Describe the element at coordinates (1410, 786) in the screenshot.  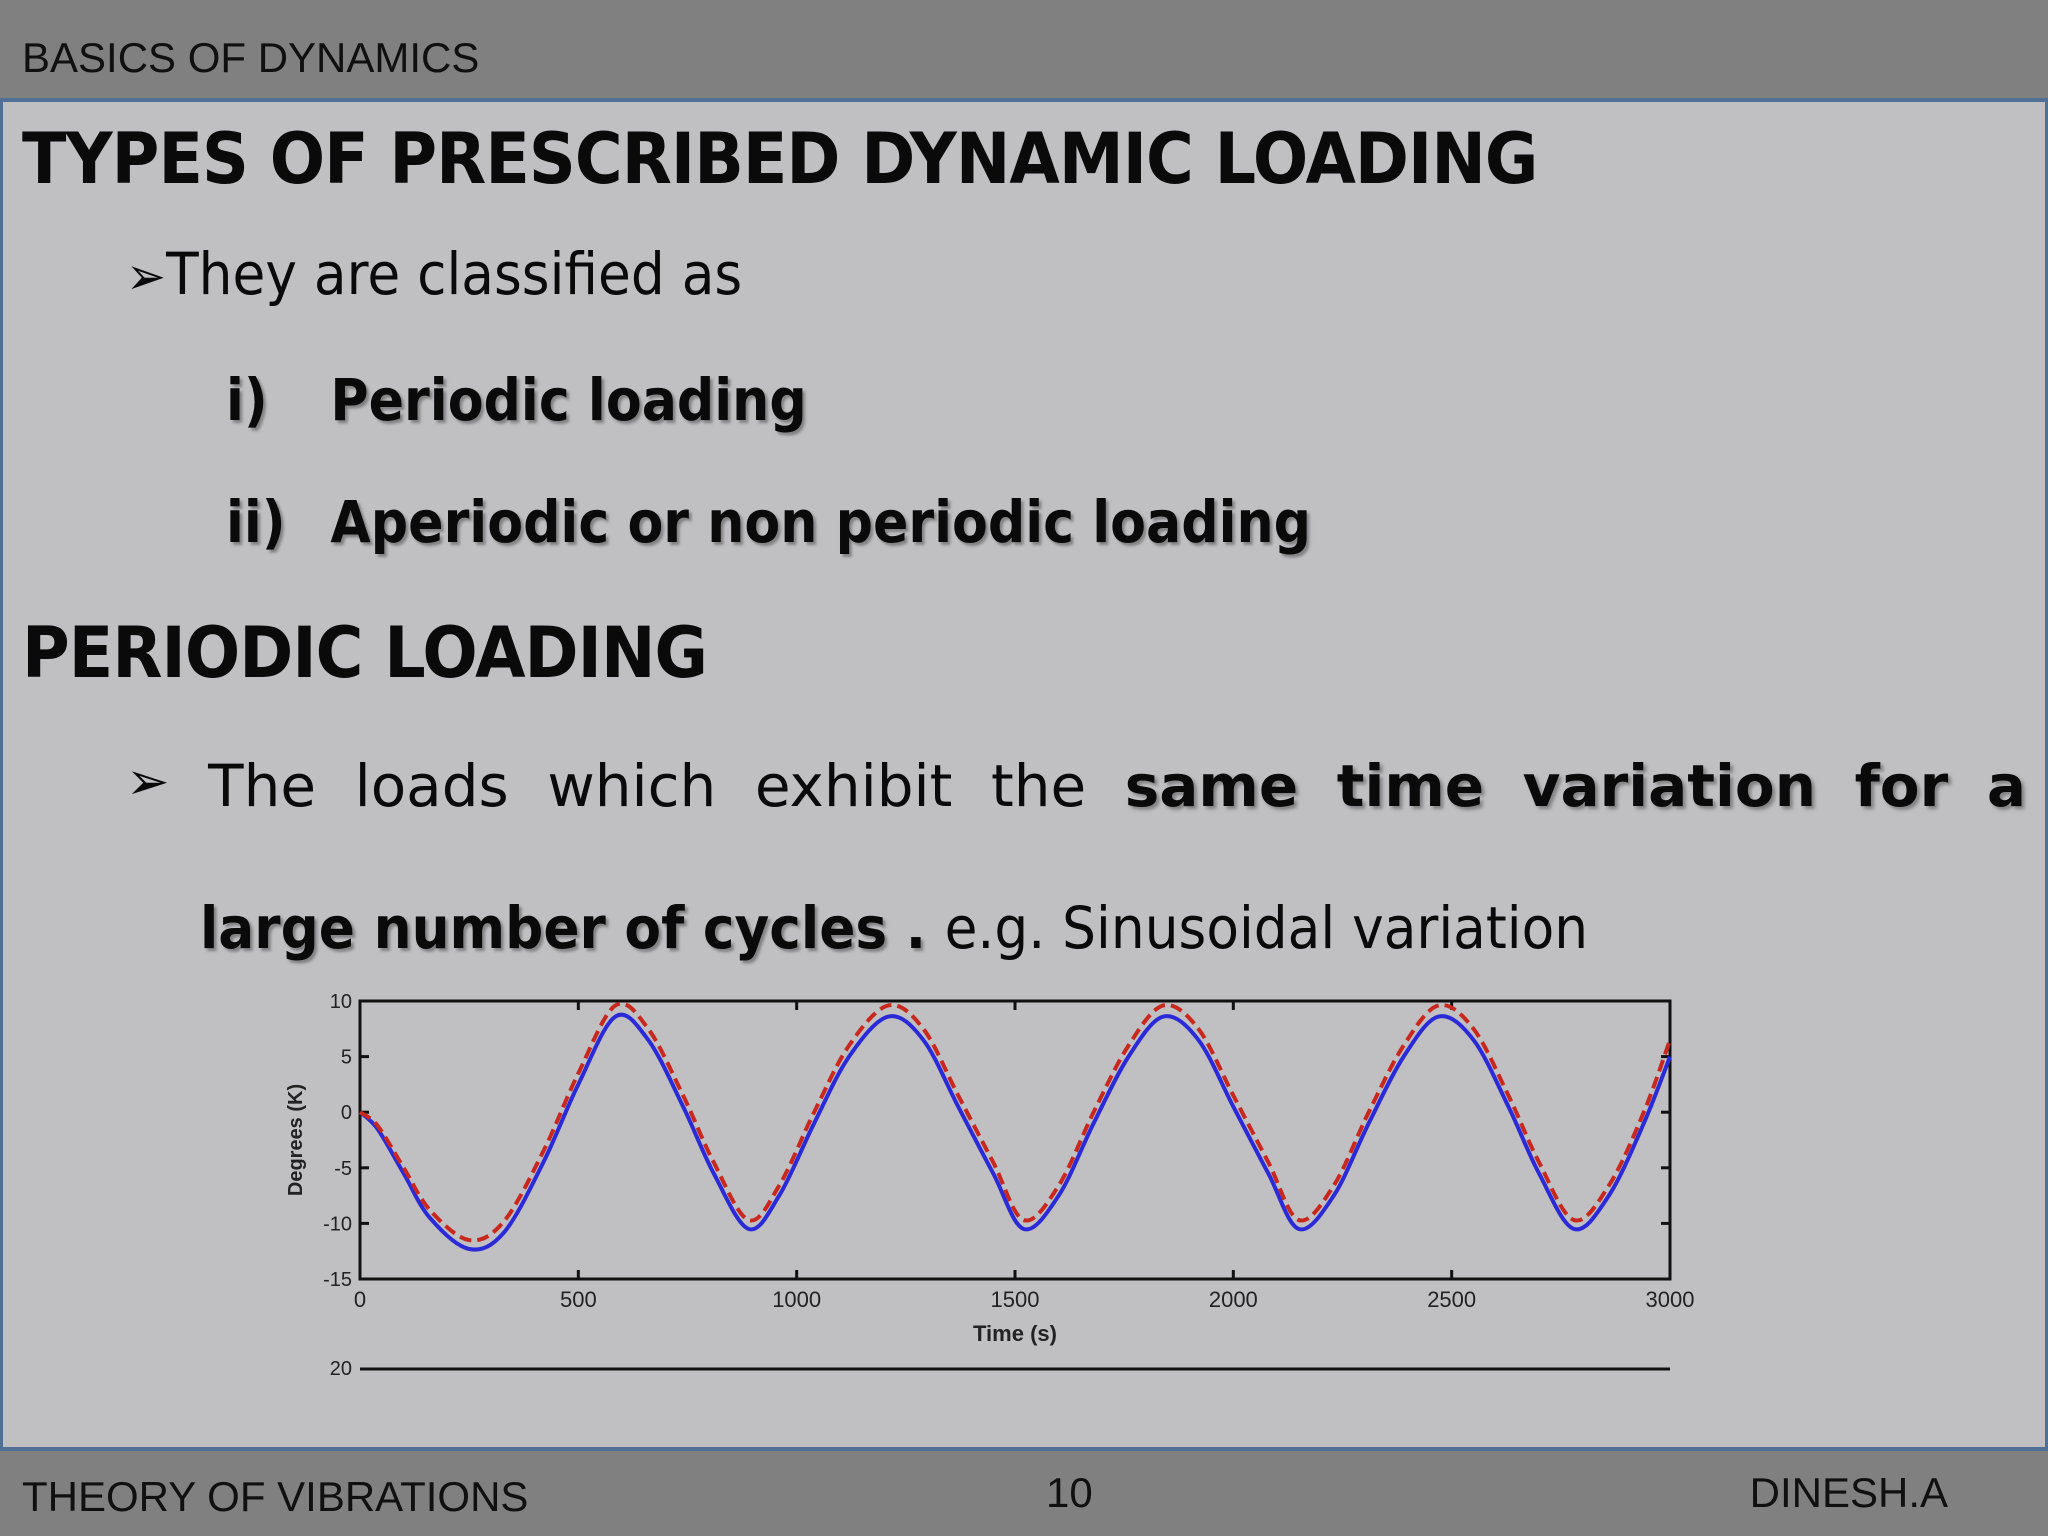
I see `paragraph-bold-word: time` at that location.